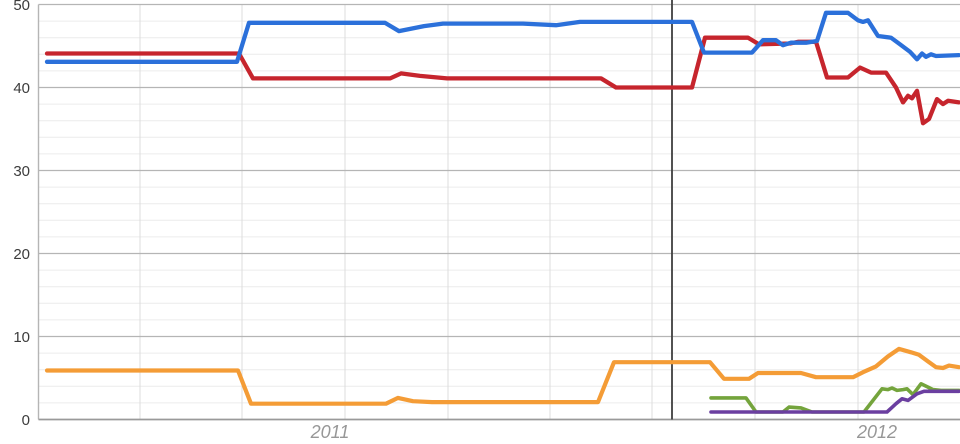 Image resolution: width=960 pixels, height=444 pixels. What do you see at coordinates (21, 88) in the screenshot?
I see `y-axis-label: 40` at bounding box center [21, 88].